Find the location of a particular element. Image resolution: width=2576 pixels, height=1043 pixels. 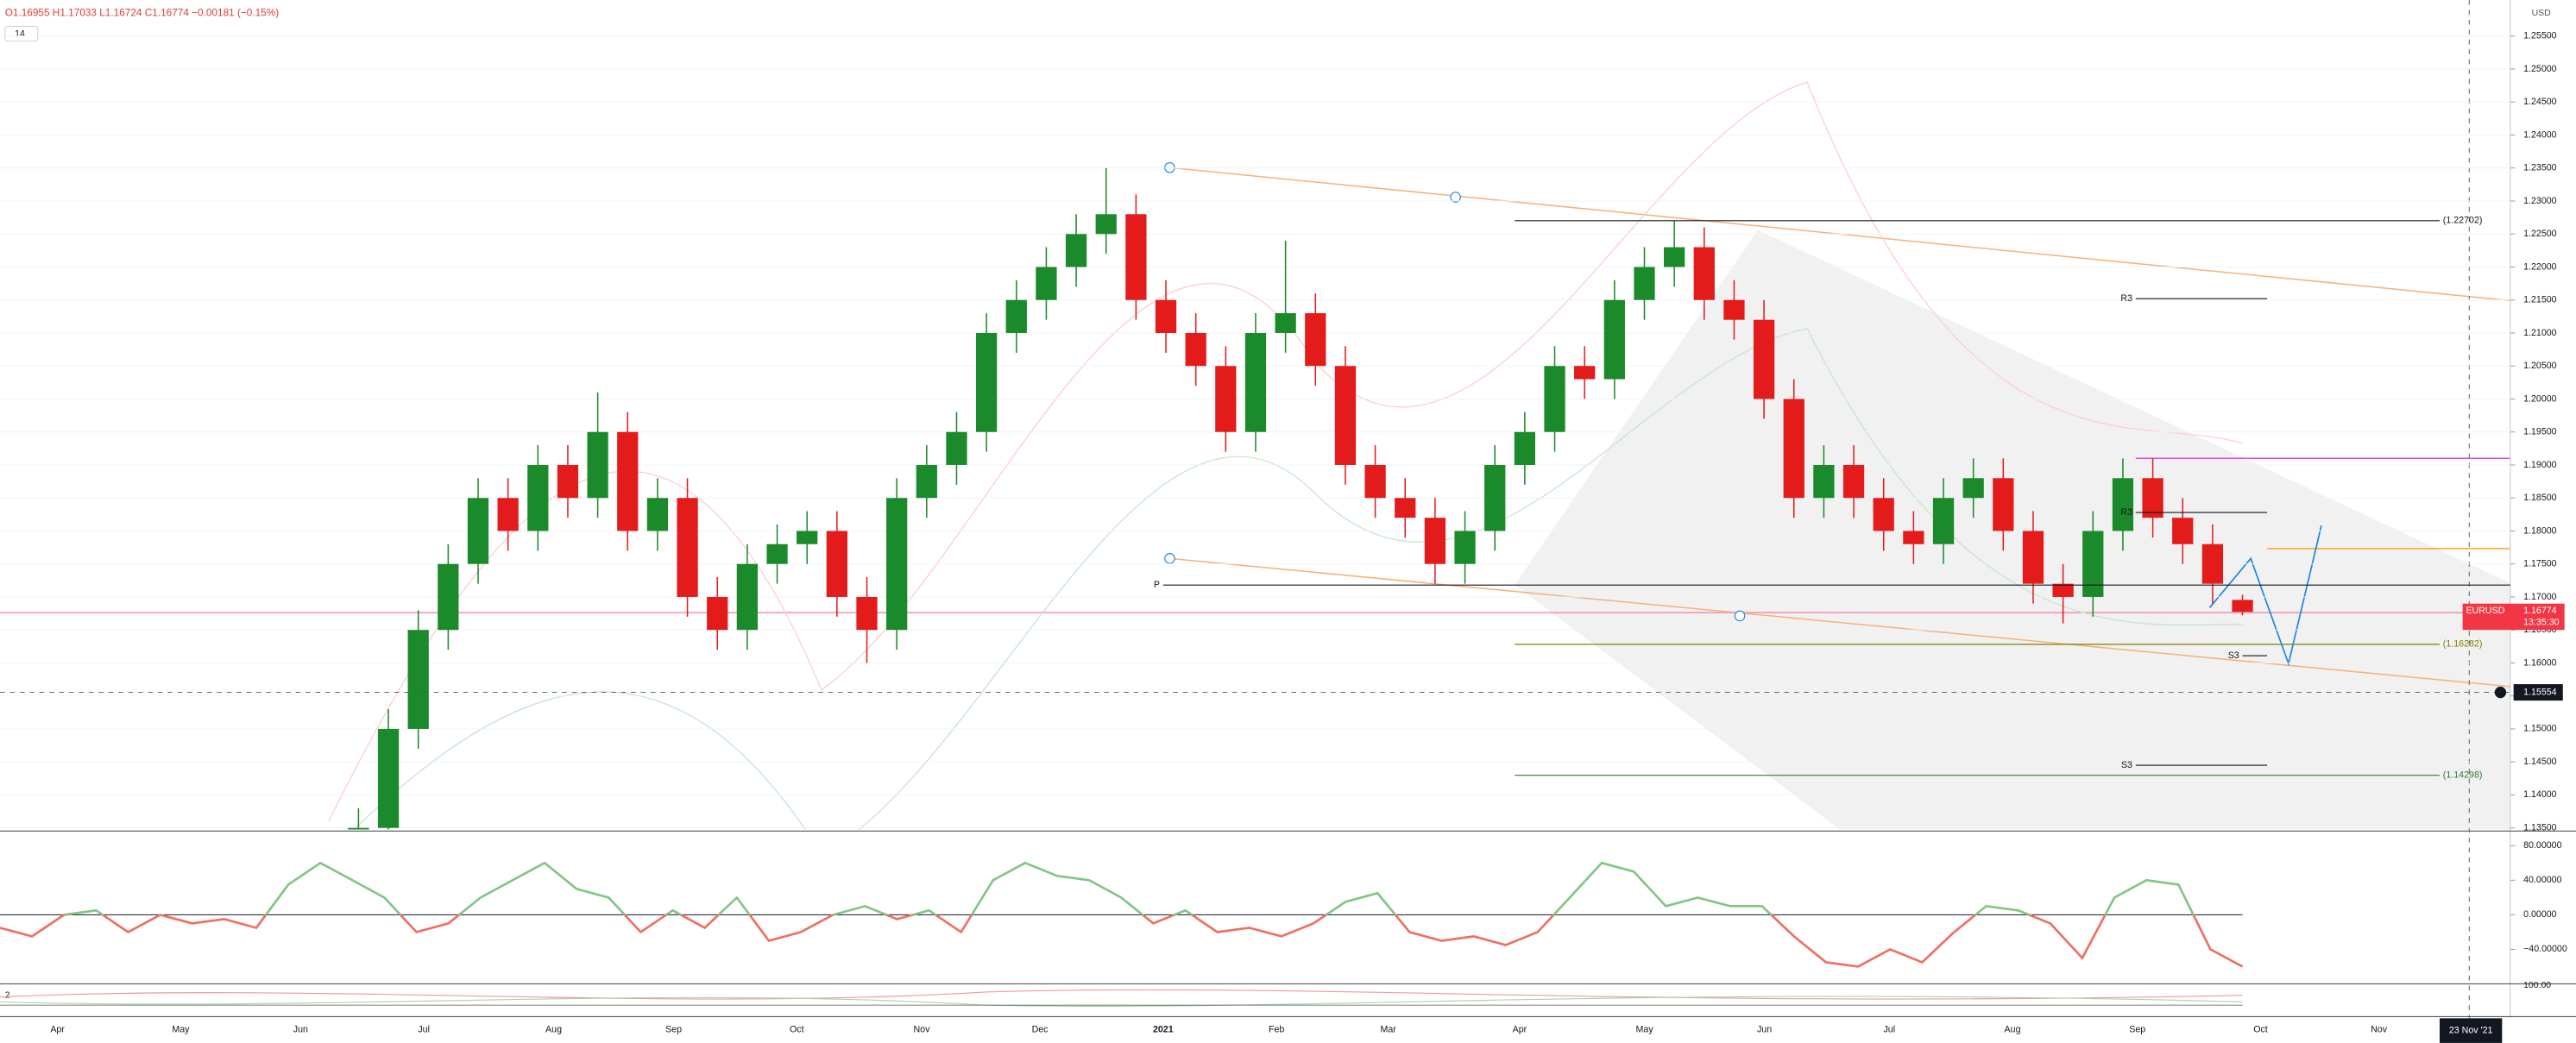

y-tick-label: 1.17500 is located at coordinates (2540, 564).